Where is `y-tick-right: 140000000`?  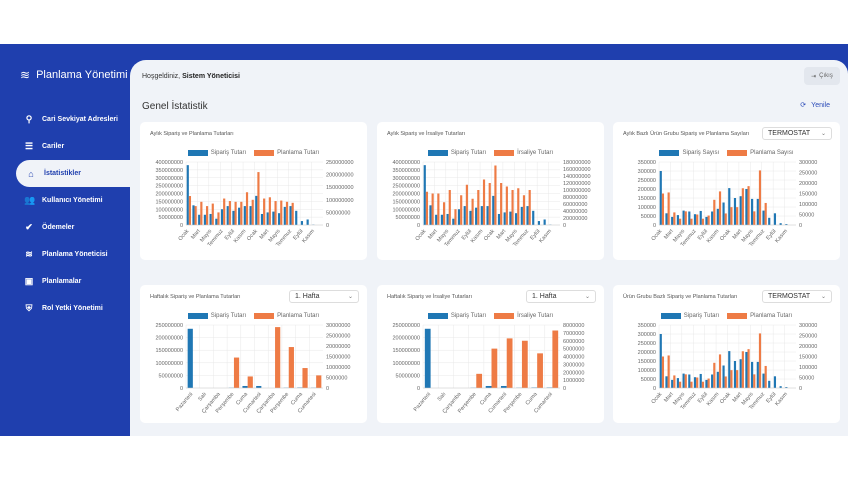
y-tick-right: 140000000 is located at coordinates (577, 177).